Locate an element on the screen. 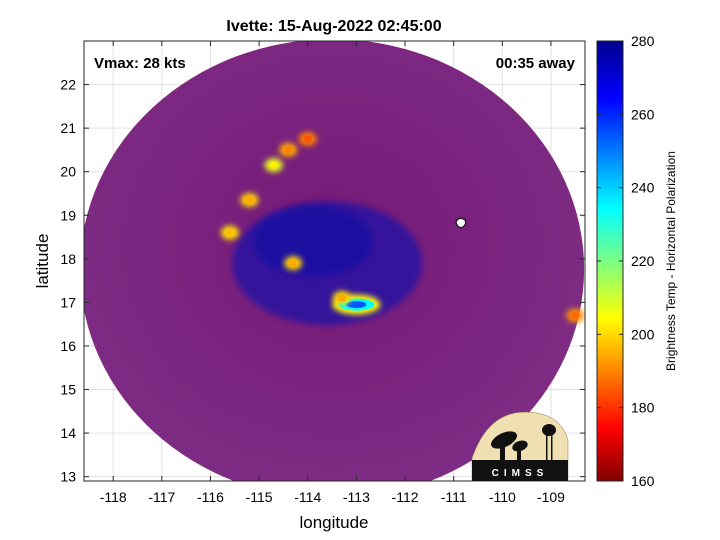 The height and width of the screenshot is (540, 720). cimss-logo: CIMSS is located at coordinates (520, 446).